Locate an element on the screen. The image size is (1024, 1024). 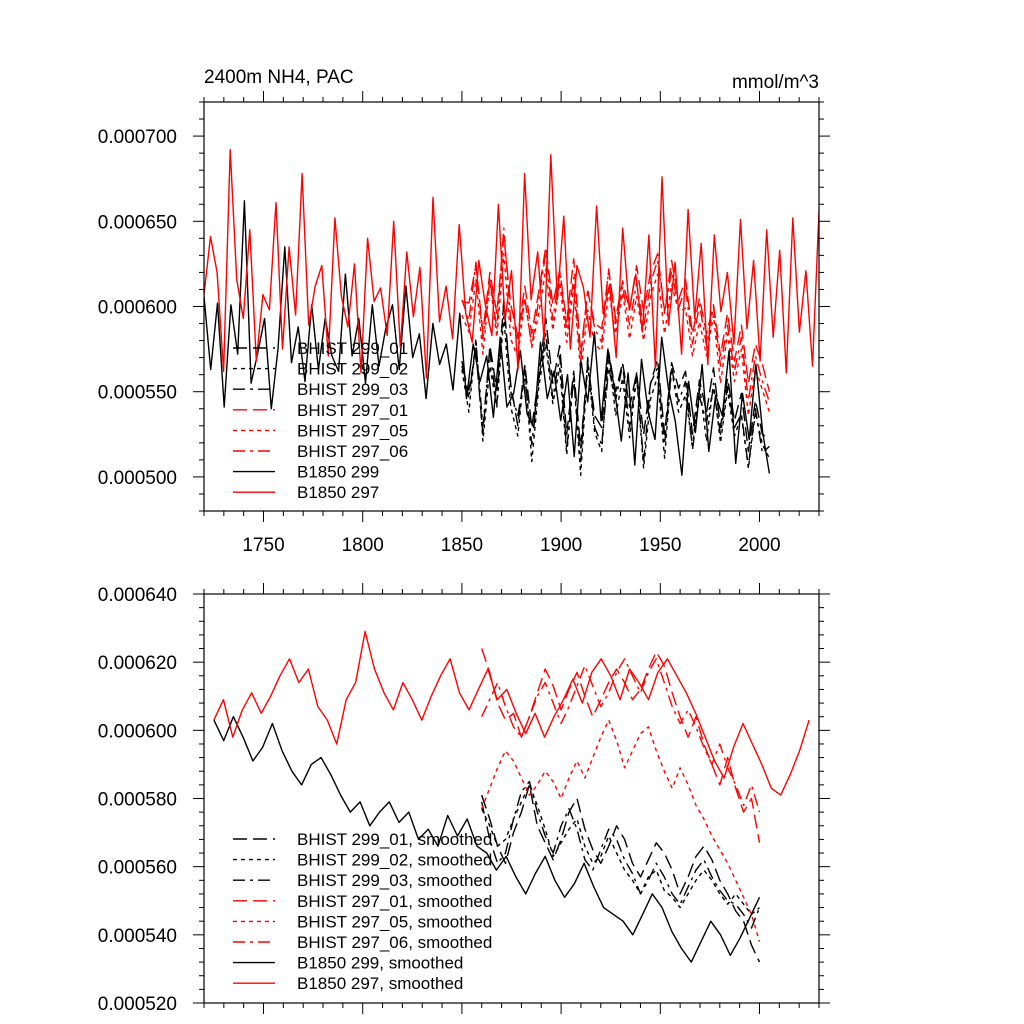
legend-label-5: BHIST 297_05 is located at coordinates (352, 430).